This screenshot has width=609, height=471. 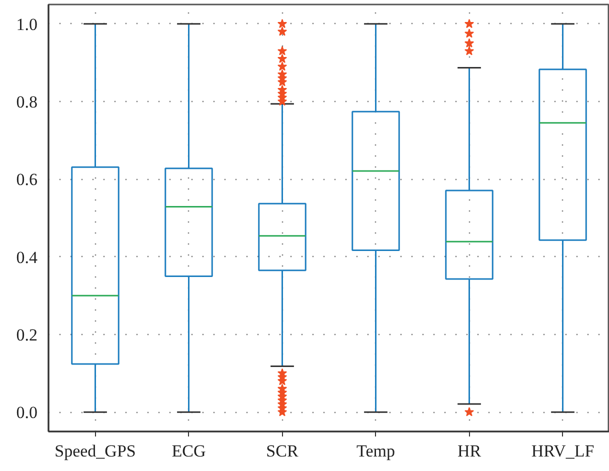 I want to click on x-tick-label: ECG, so click(x=189, y=451).